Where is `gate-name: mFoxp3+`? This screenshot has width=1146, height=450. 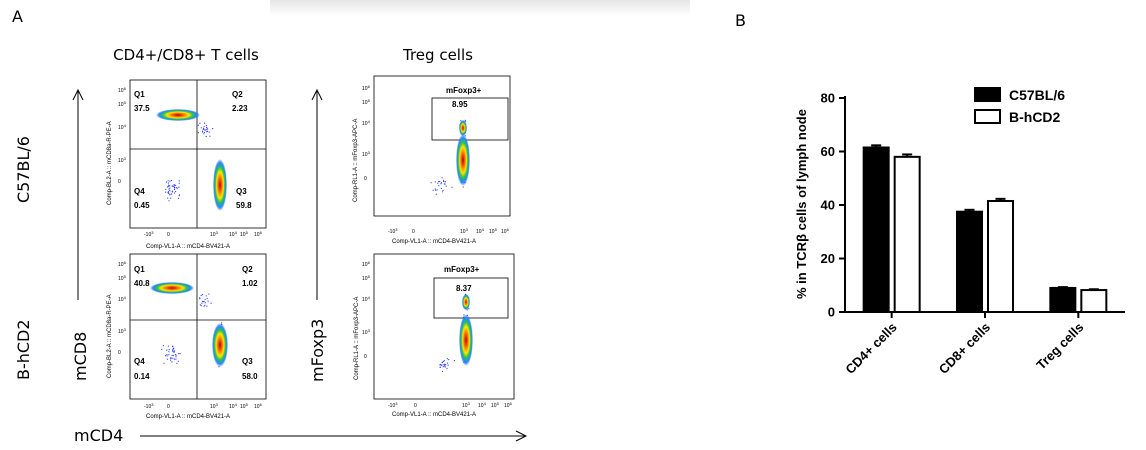
gate-name: mFoxp3+ is located at coordinates (464, 90).